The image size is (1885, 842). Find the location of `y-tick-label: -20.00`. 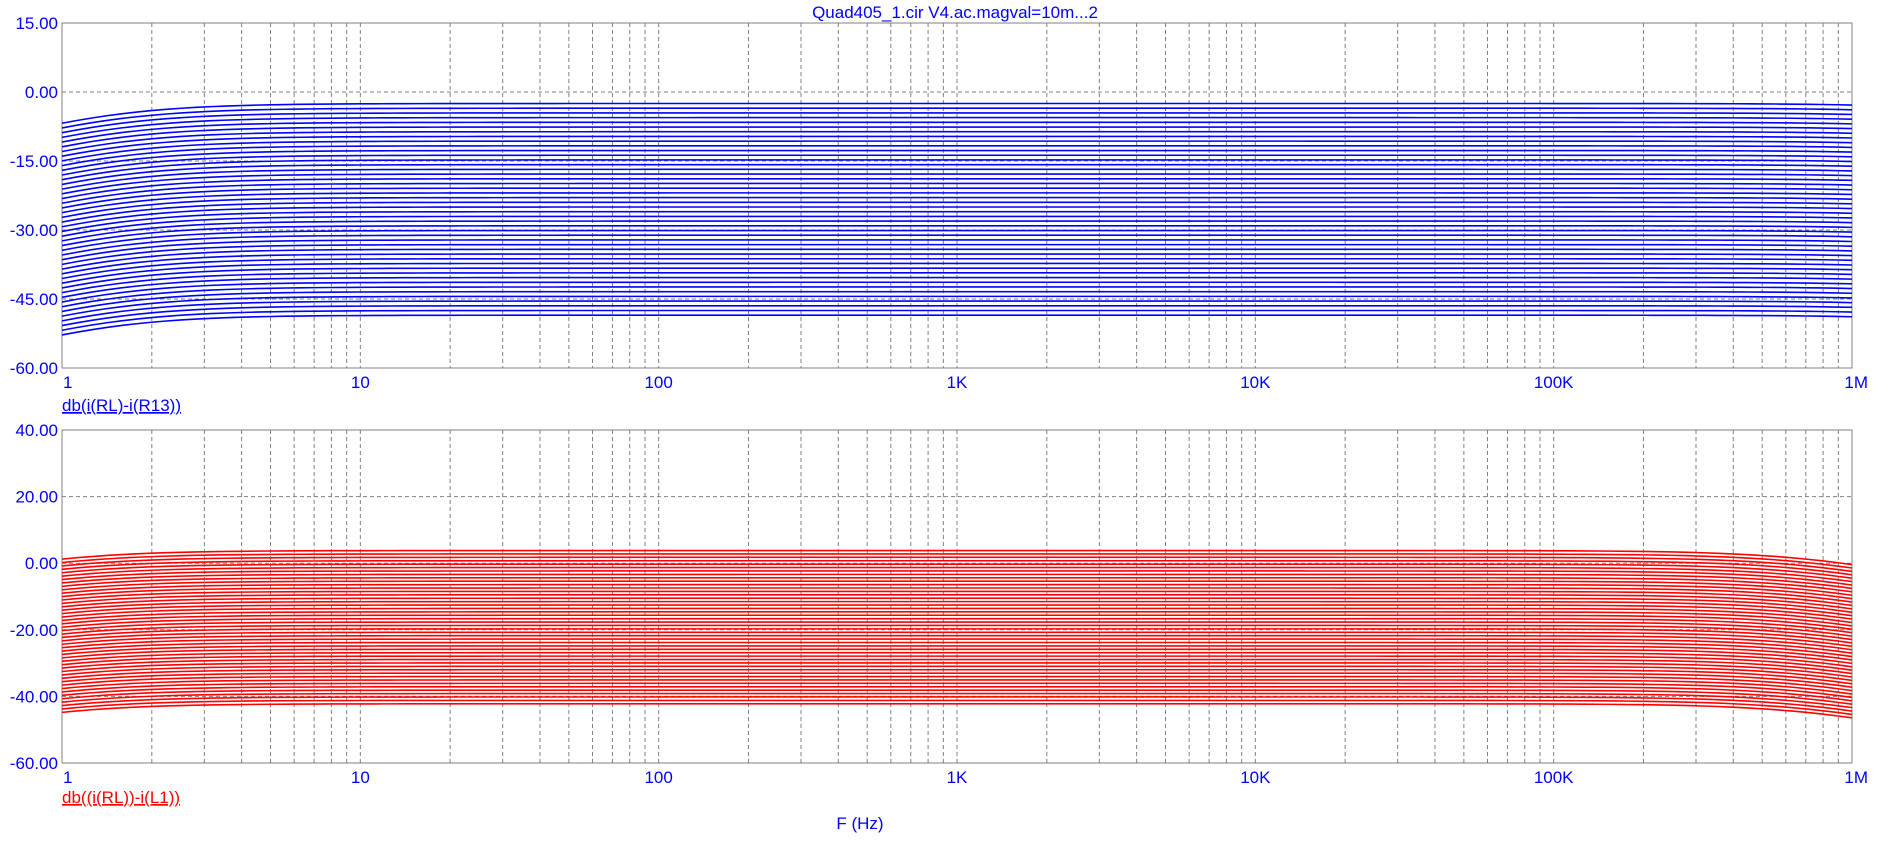

y-tick-label: -20.00 is located at coordinates (34, 630).